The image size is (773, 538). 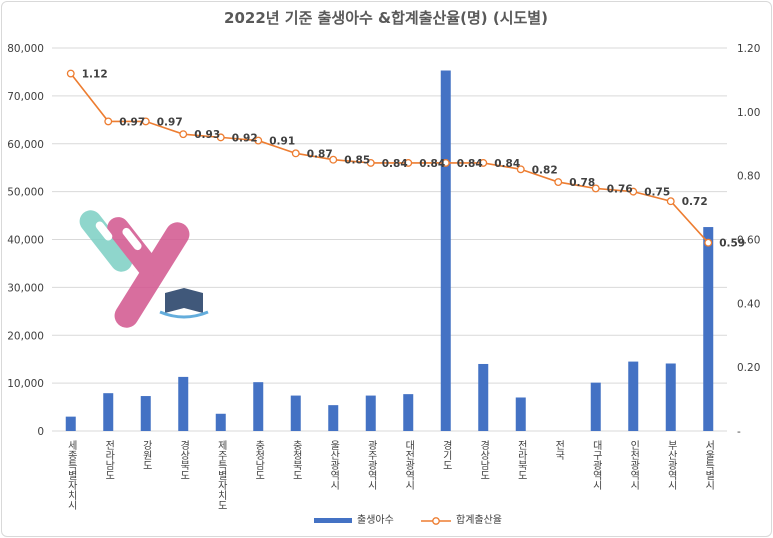 What do you see at coordinates (296, 460) in the screenshot?
I see `x-axis-tick-label: 충청북도` at bounding box center [296, 460].